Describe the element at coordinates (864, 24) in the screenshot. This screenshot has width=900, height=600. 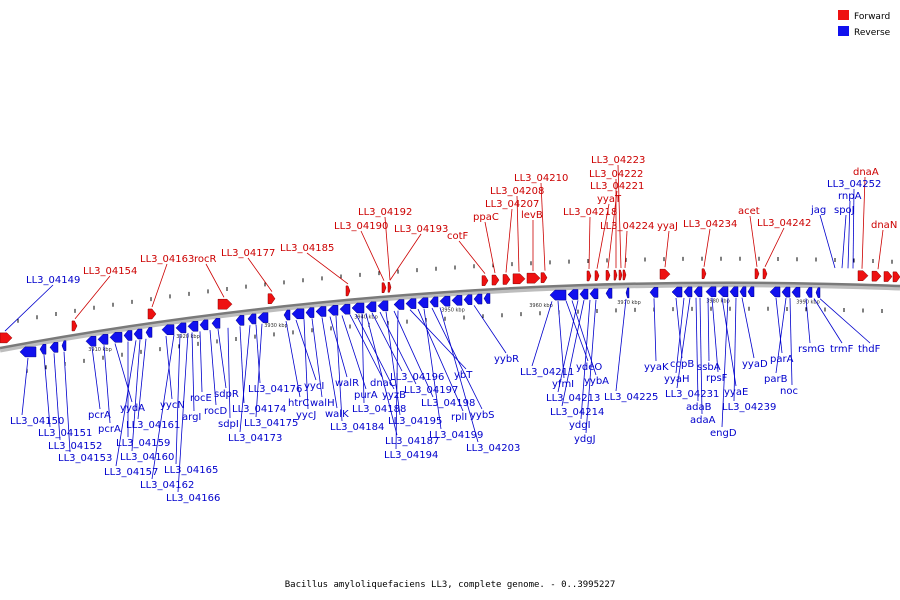
I see `legend: Forward Reverse` at that location.